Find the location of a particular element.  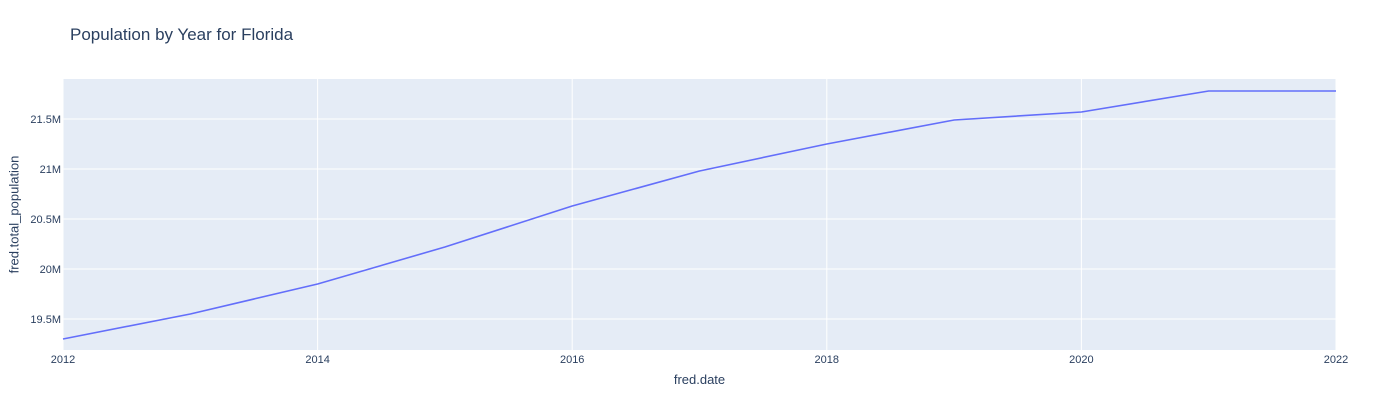

y-axis-label: fred.total_population is located at coordinates (14, 215).